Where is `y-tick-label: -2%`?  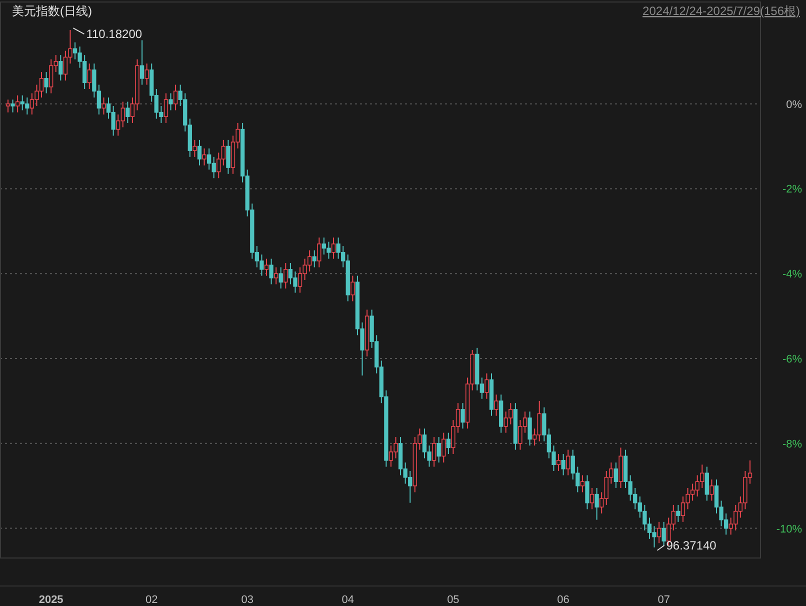
y-tick-label: -2% is located at coordinates (792, 190).